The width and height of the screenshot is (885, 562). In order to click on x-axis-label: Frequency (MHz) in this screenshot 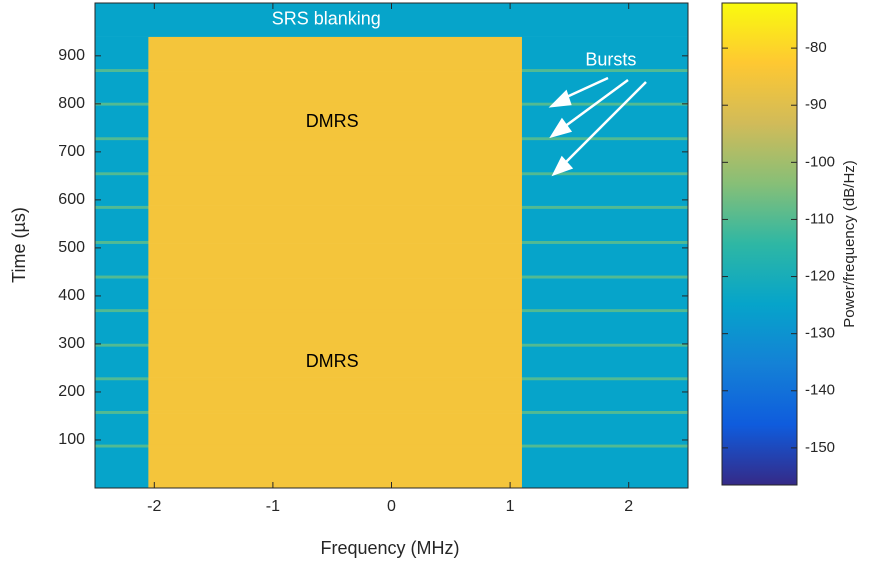, I will do `click(389, 548)`.